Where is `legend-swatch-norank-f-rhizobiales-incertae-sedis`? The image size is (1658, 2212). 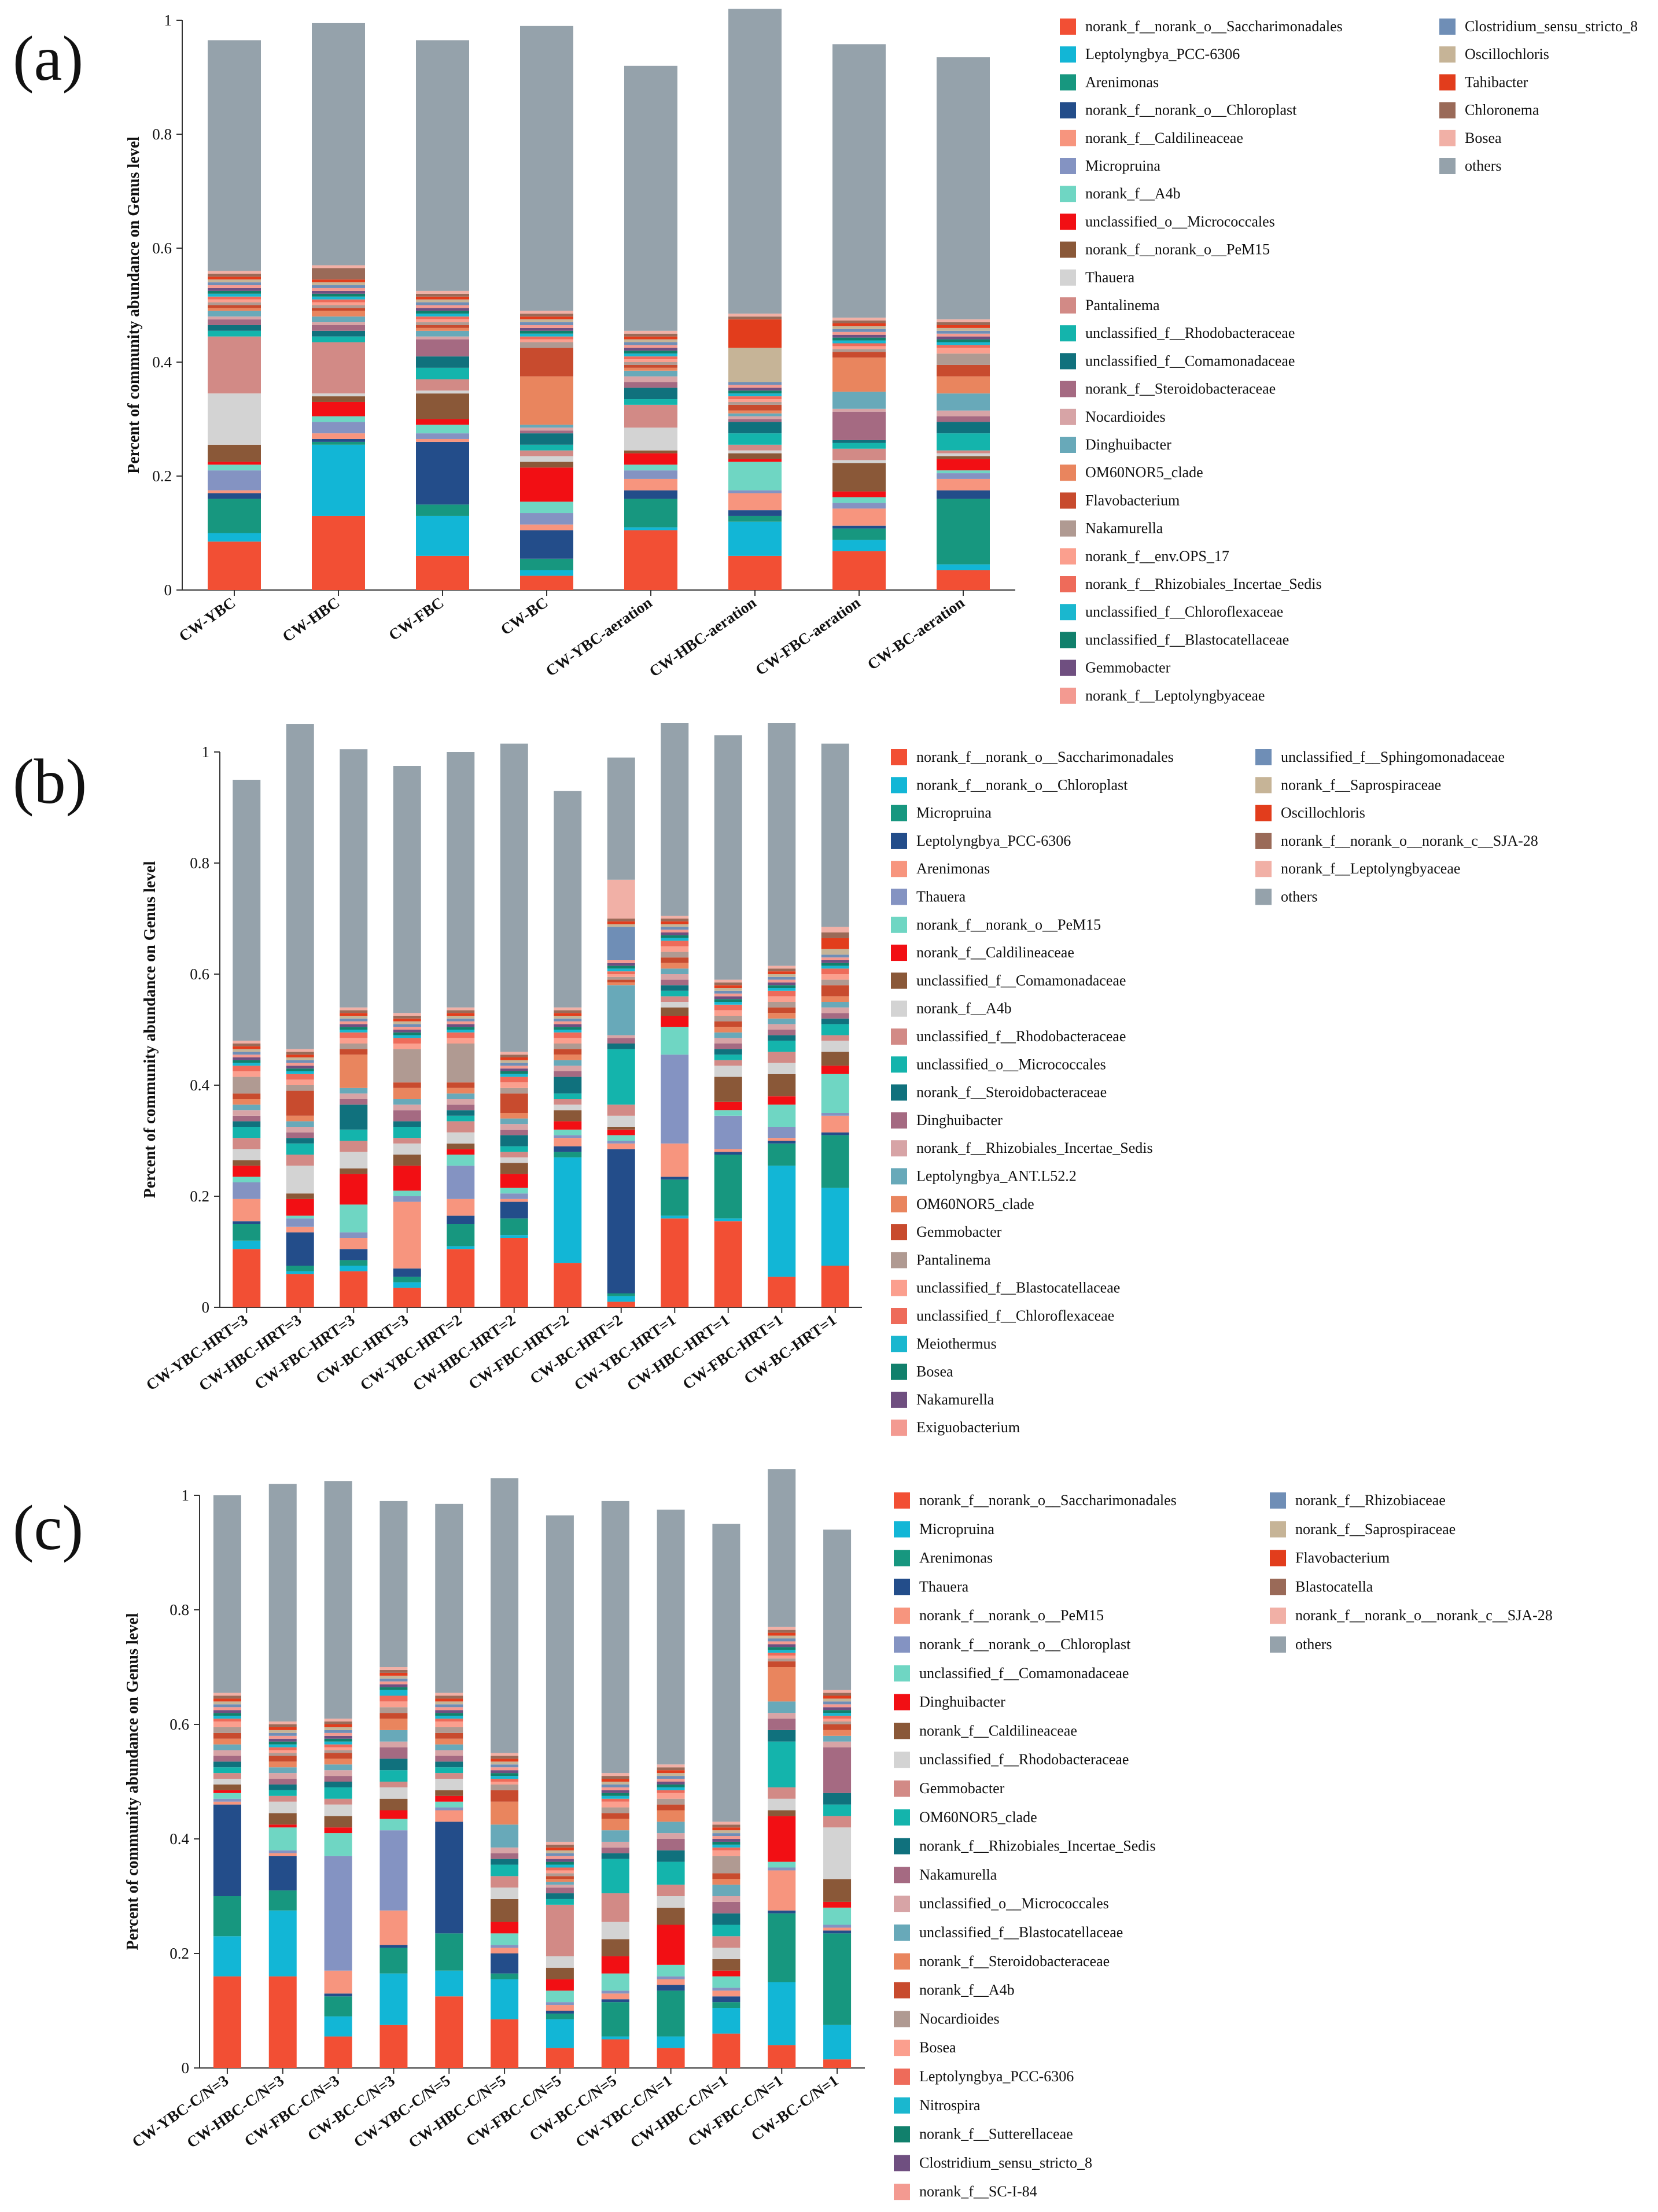
legend-swatch-norank-f-rhizobiales-incertae-sedis is located at coordinates (899, 1149).